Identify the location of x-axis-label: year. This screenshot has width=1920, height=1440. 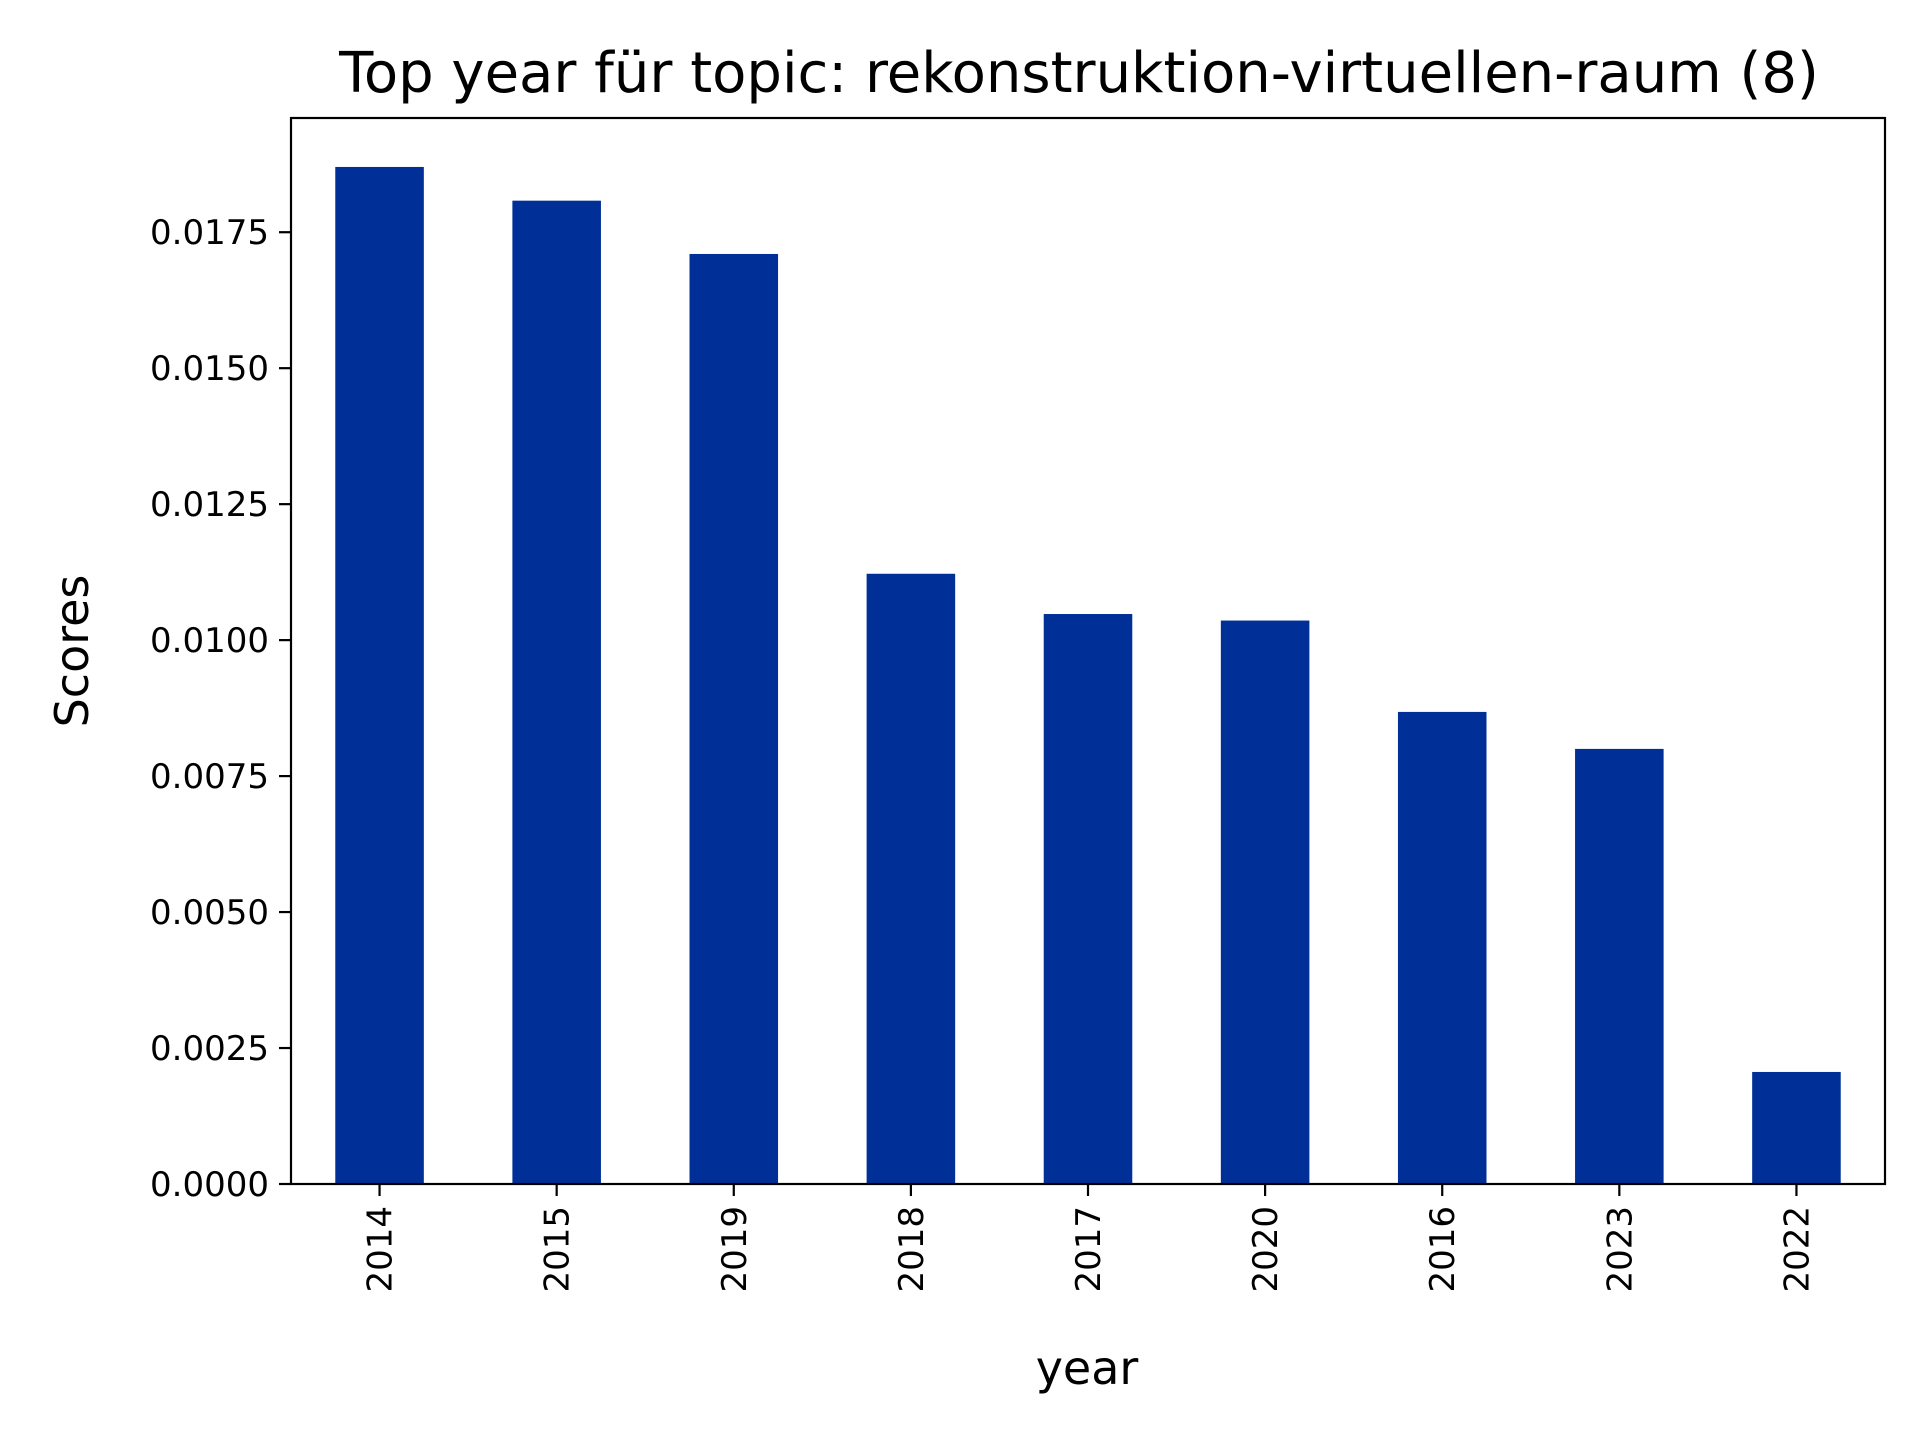
(1087, 1368).